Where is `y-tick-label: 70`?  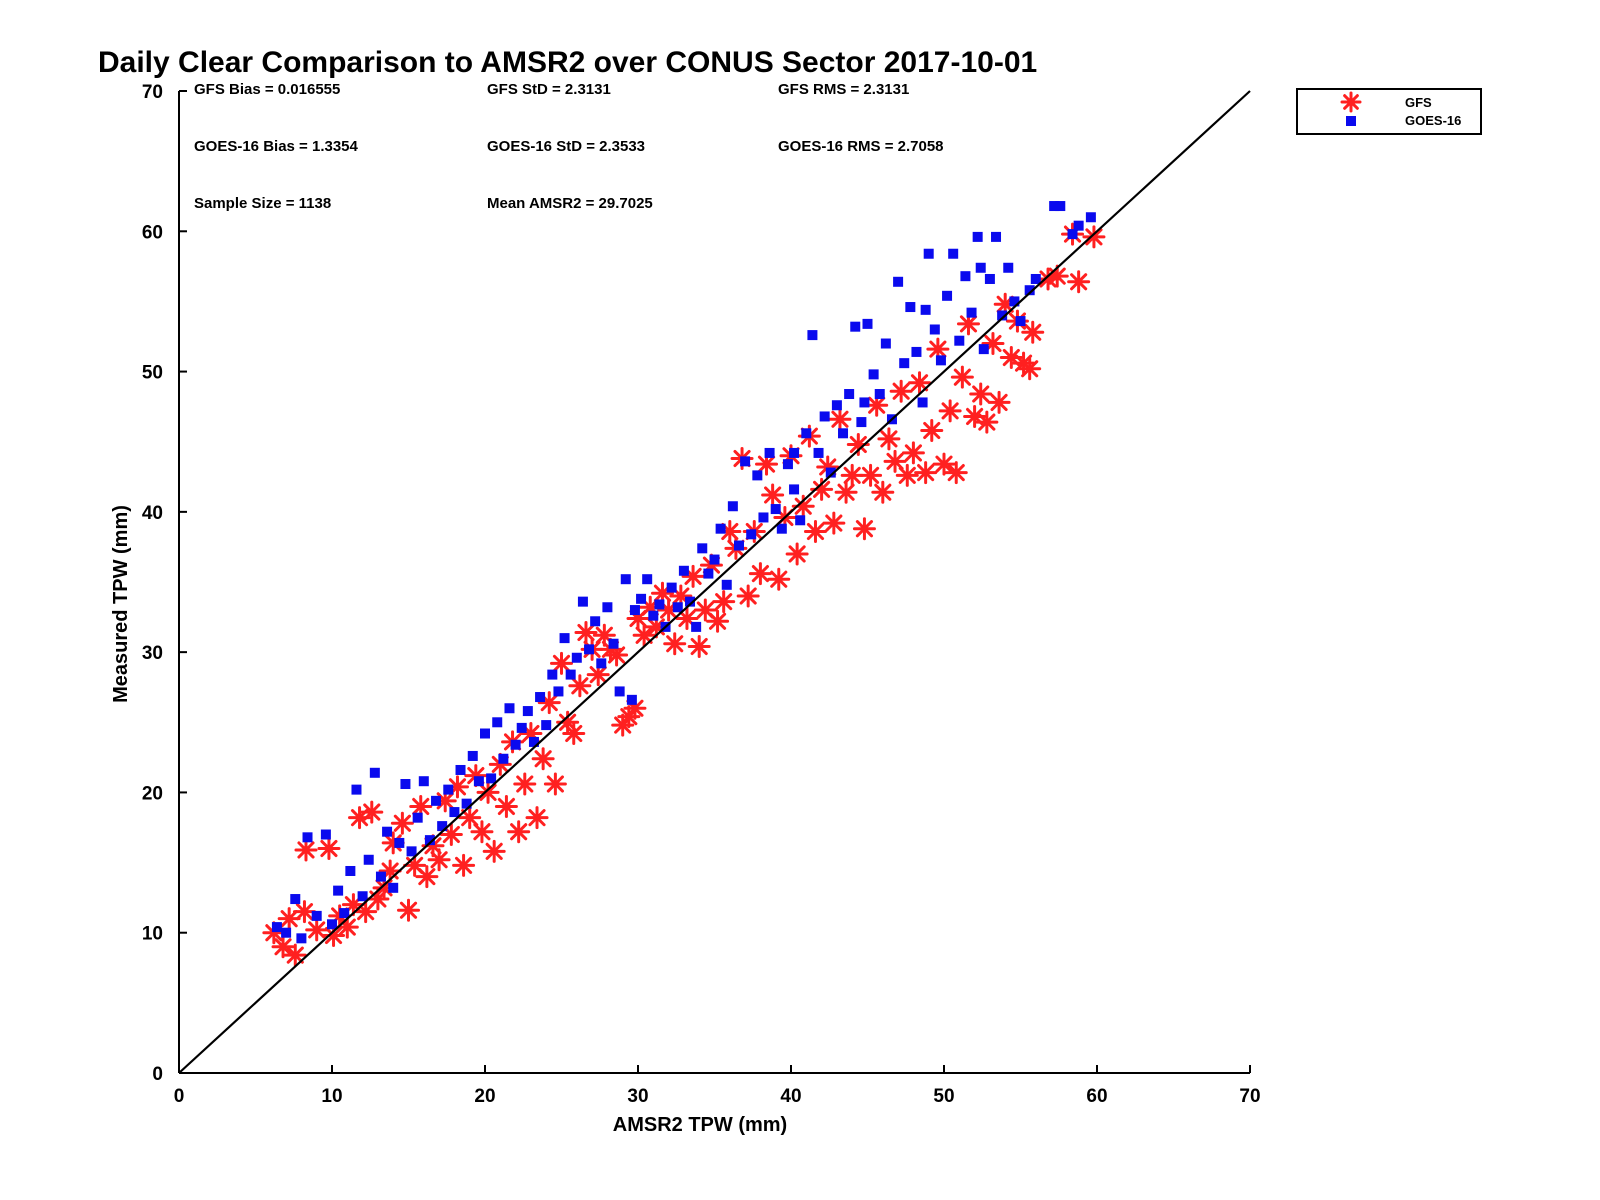 y-tick-label: 70 is located at coordinates (152, 92).